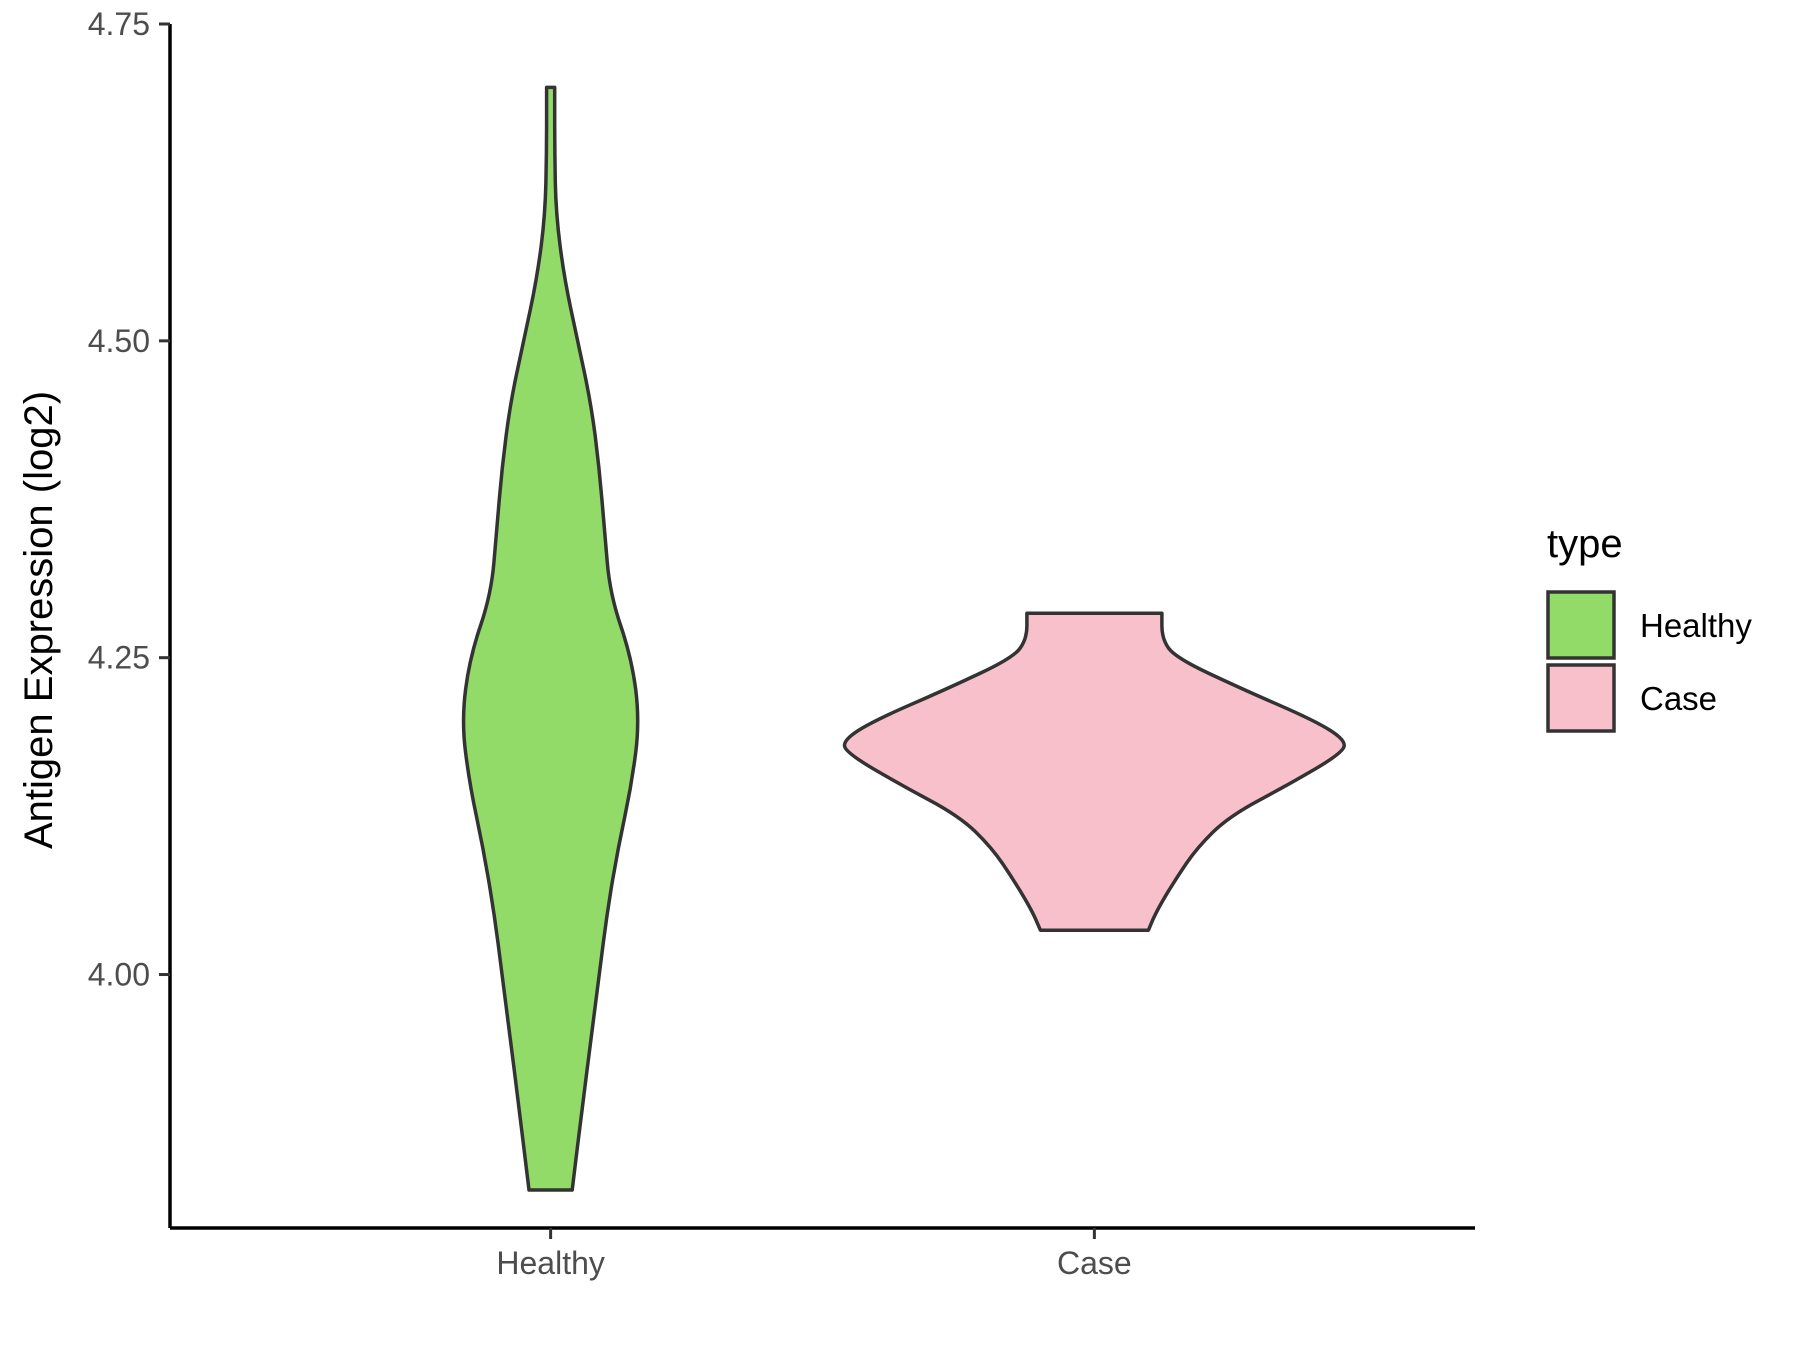 The image size is (1800, 1350). Describe the element at coordinates (119, 658) in the screenshot. I see `y-tick-label: 4.25` at that location.